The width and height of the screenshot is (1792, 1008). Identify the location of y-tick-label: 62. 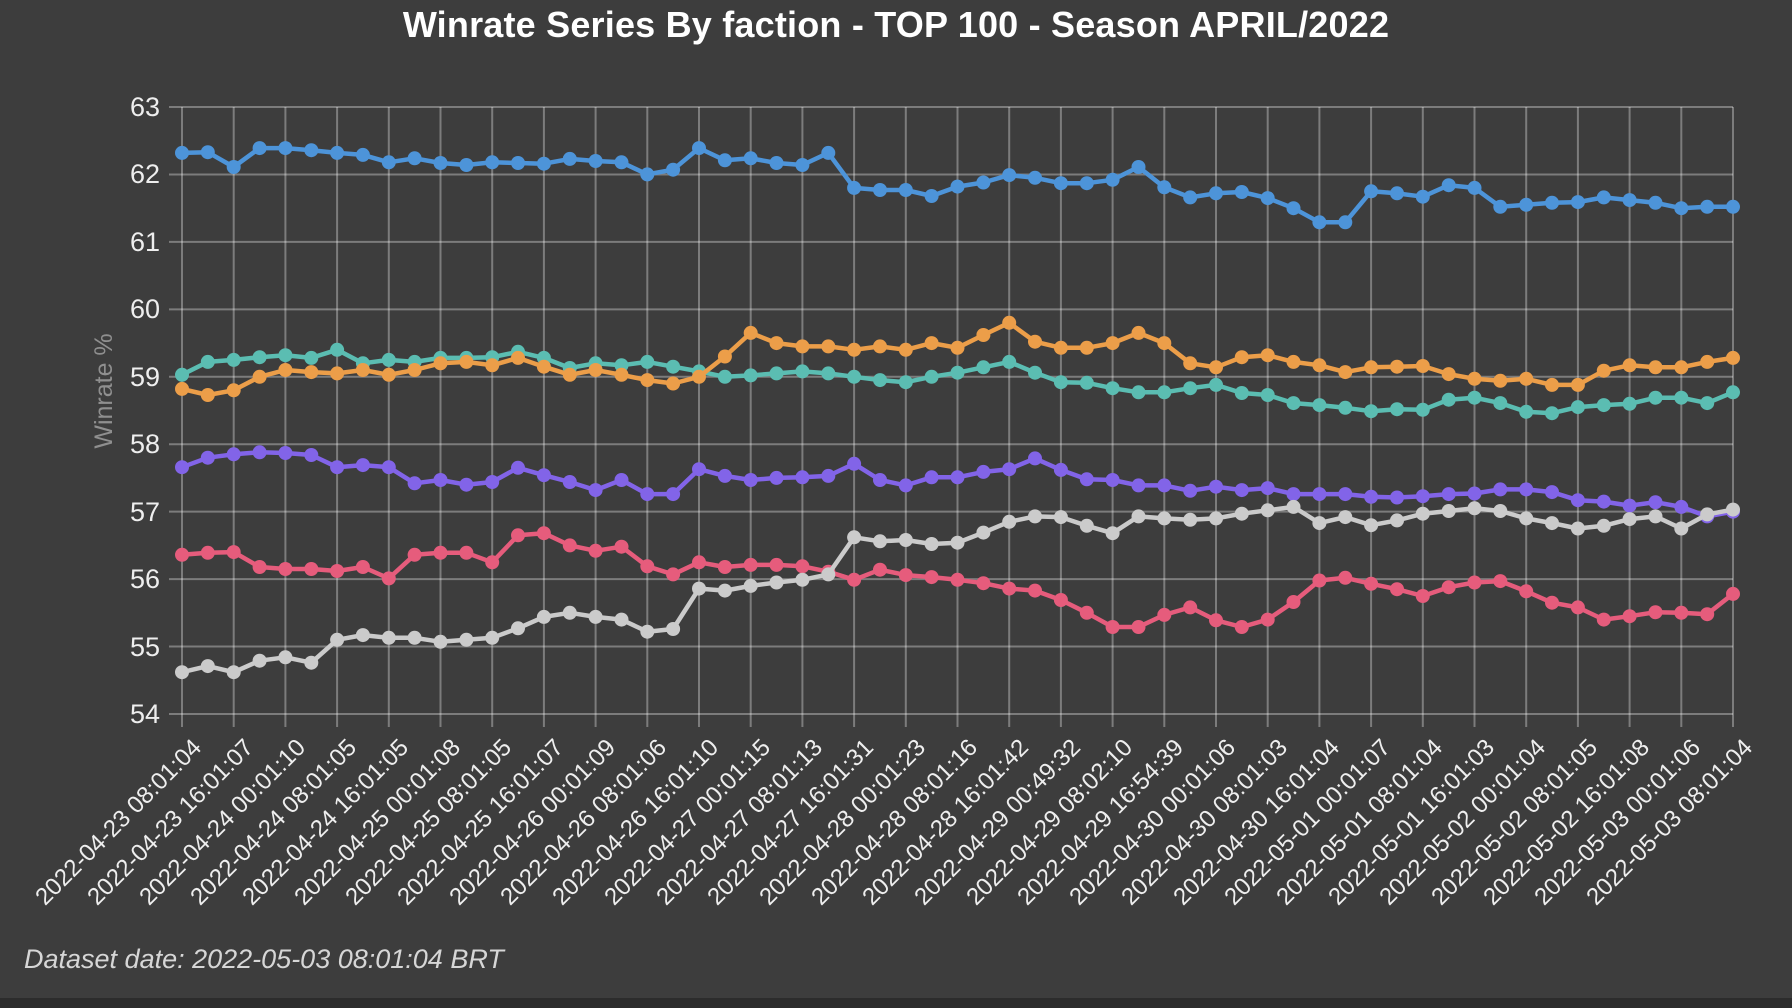
(144, 174).